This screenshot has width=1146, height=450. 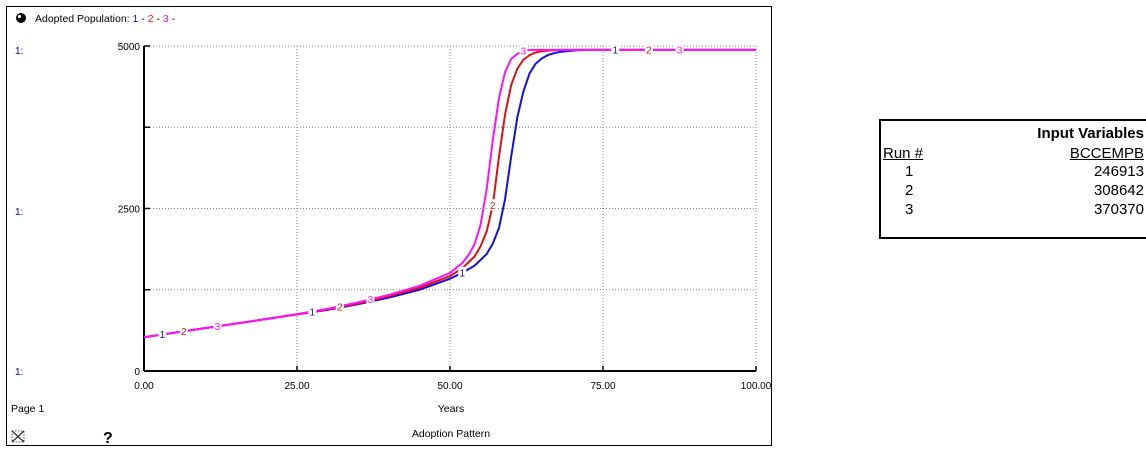 What do you see at coordinates (144, 386) in the screenshot?
I see `x-tick-label: 0.00` at bounding box center [144, 386].